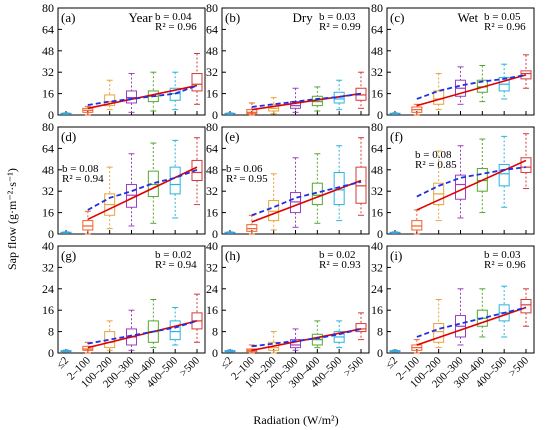 The height and width of the screenshot is (430, 550). Describe the element at coordinates (377, 289) in the screenshot. I see `y-tick-label: 24` at that location.